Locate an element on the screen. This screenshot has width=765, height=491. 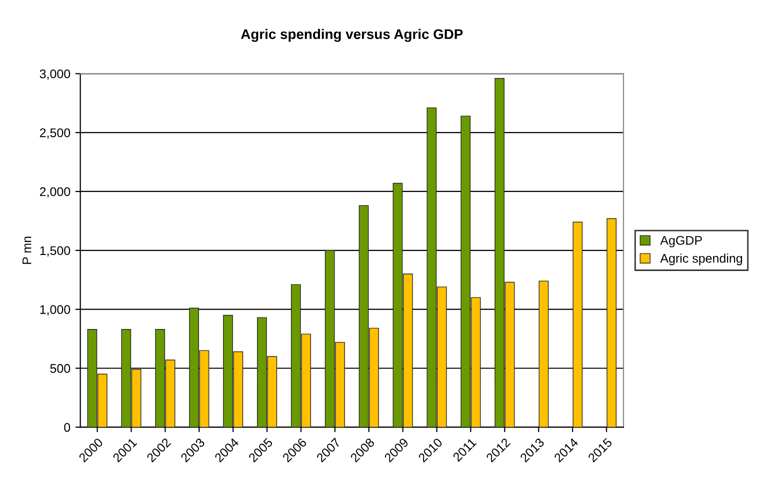
legend-label: AgGDP is located at coordinates (681, 242).